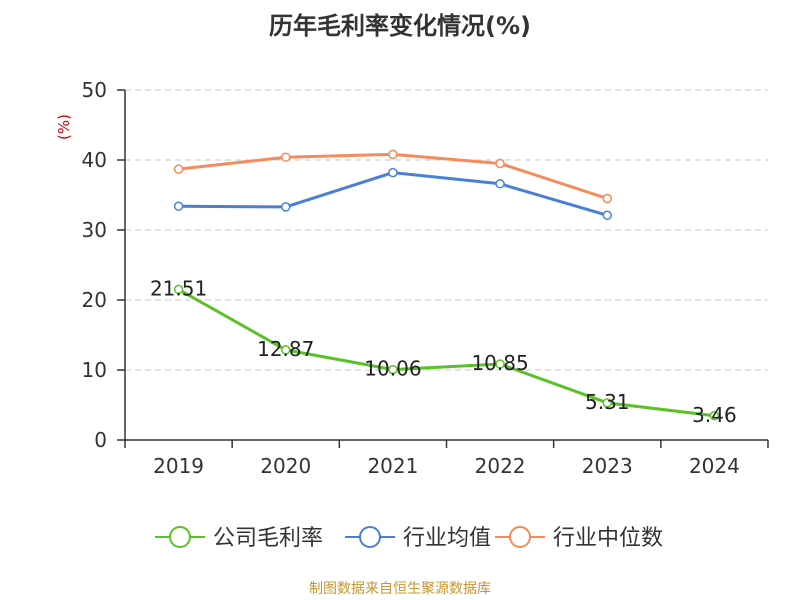 The width and height of the screenshot is (800, 600). What do you see at coordinates (178, 466) in the screenshot?
I see `x-tick-label: 2019` at bounding box center [178, 466].